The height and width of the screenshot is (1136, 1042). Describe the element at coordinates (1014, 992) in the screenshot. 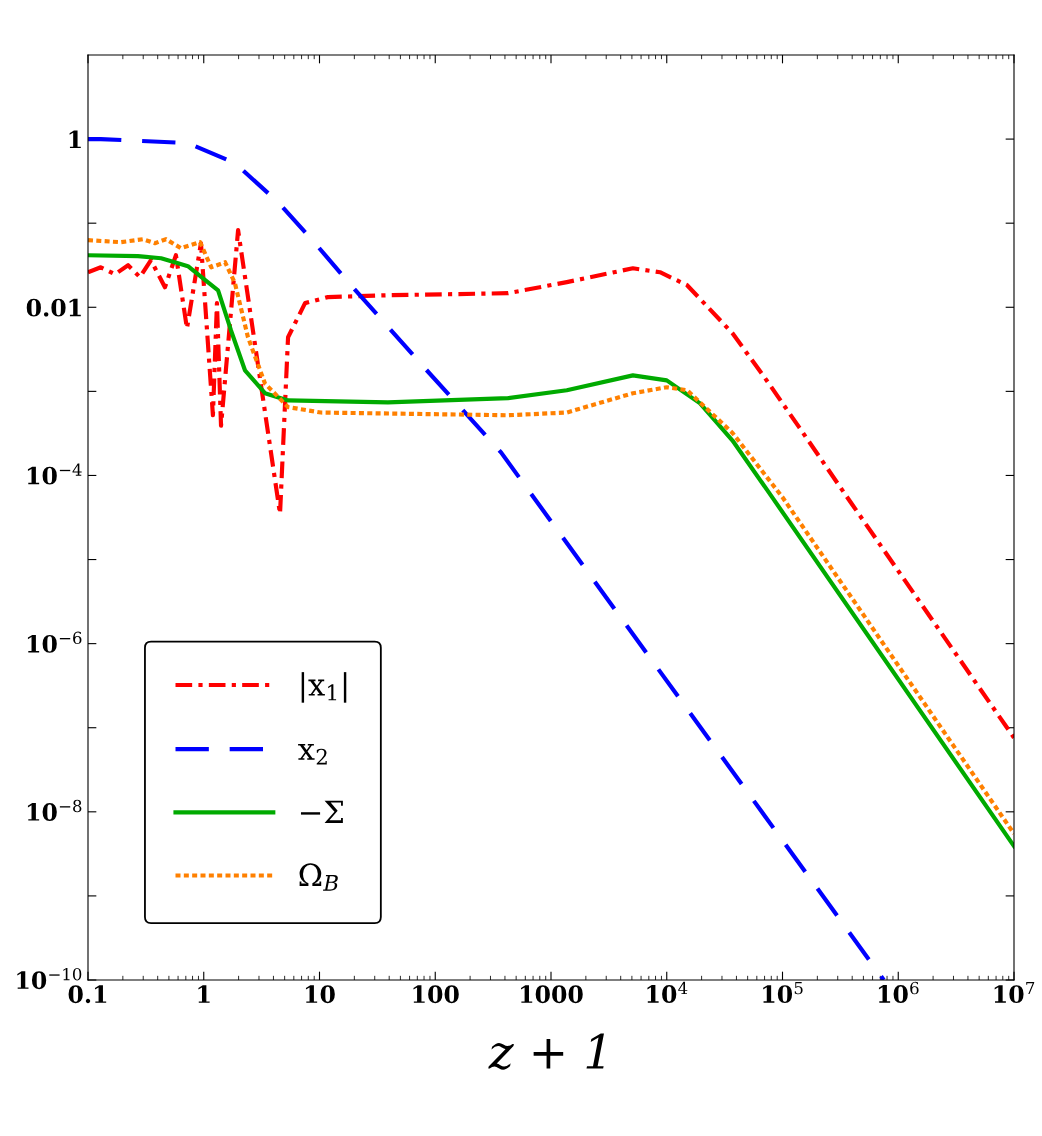

I see `x-tick-label: 10$^{7}$` at that location.